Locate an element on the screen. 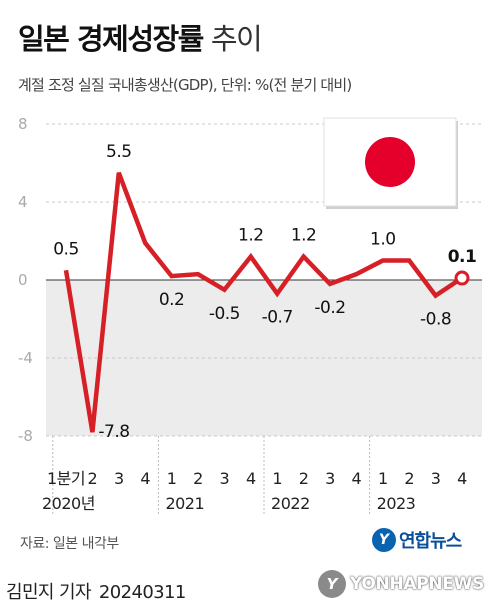 The height and width of the screenshot is (615, 499). watermark-text: YONHAPNEWS is located at coordinates (417, 584).